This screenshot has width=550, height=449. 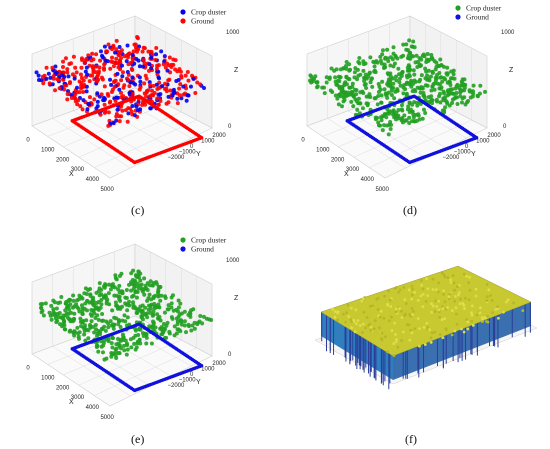 I want to click on y-tick-label: −2000, so click(x=452, y=158).